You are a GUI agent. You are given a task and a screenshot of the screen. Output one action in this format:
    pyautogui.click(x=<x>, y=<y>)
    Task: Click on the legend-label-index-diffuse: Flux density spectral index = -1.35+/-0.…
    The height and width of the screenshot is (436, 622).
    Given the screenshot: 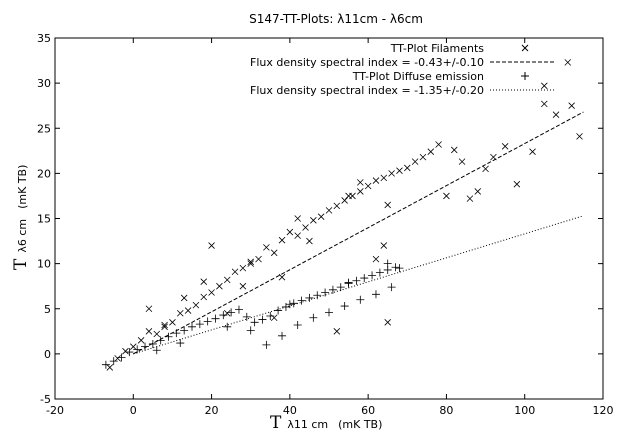 What is the action you would take?
    pyautogui.click(x=367, y=90)
    